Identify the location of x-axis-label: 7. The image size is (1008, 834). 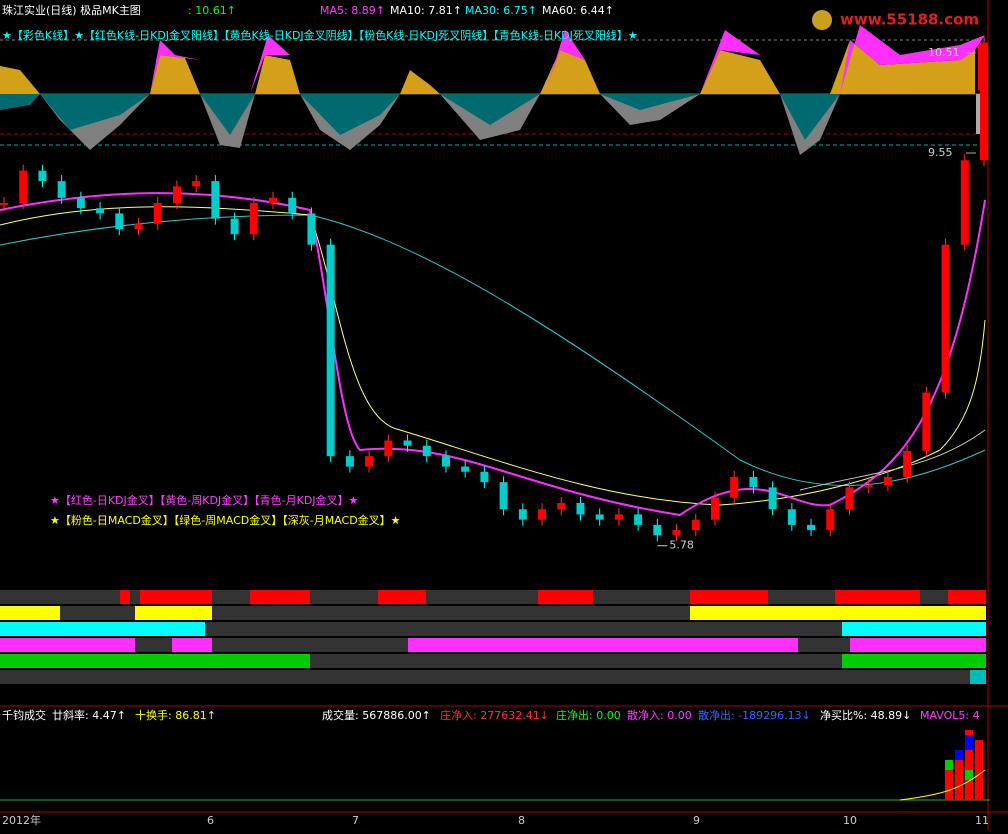
(355, 820).